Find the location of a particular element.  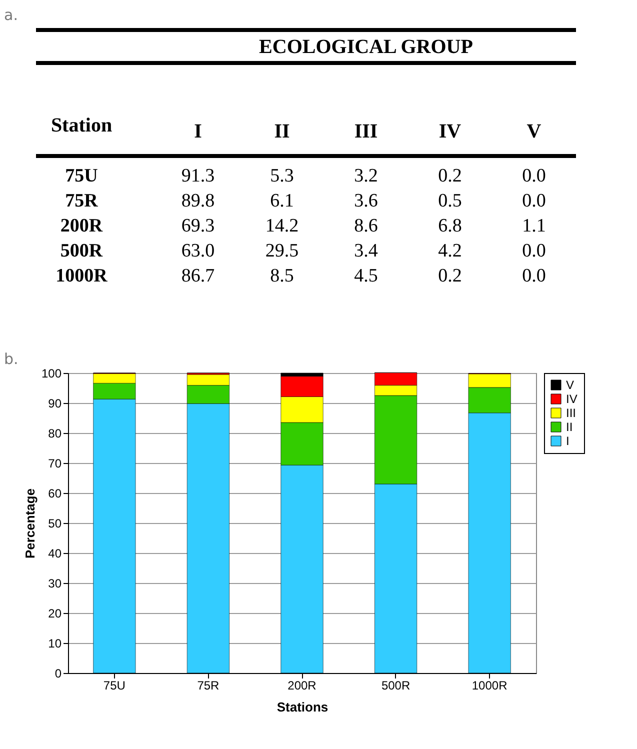

data-label: 69.3 is located at coordinates (198, 226).